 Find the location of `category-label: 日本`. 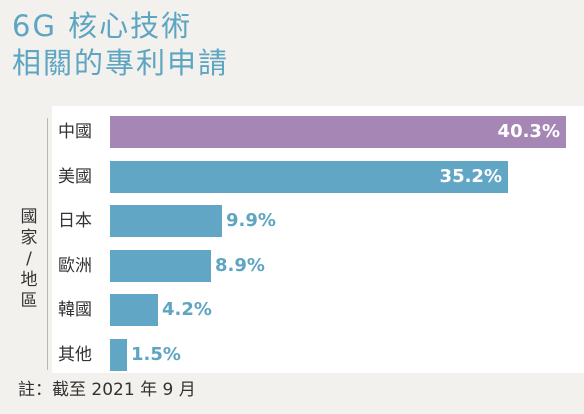

category-label: 日本 is located at coordinates (75, 221).